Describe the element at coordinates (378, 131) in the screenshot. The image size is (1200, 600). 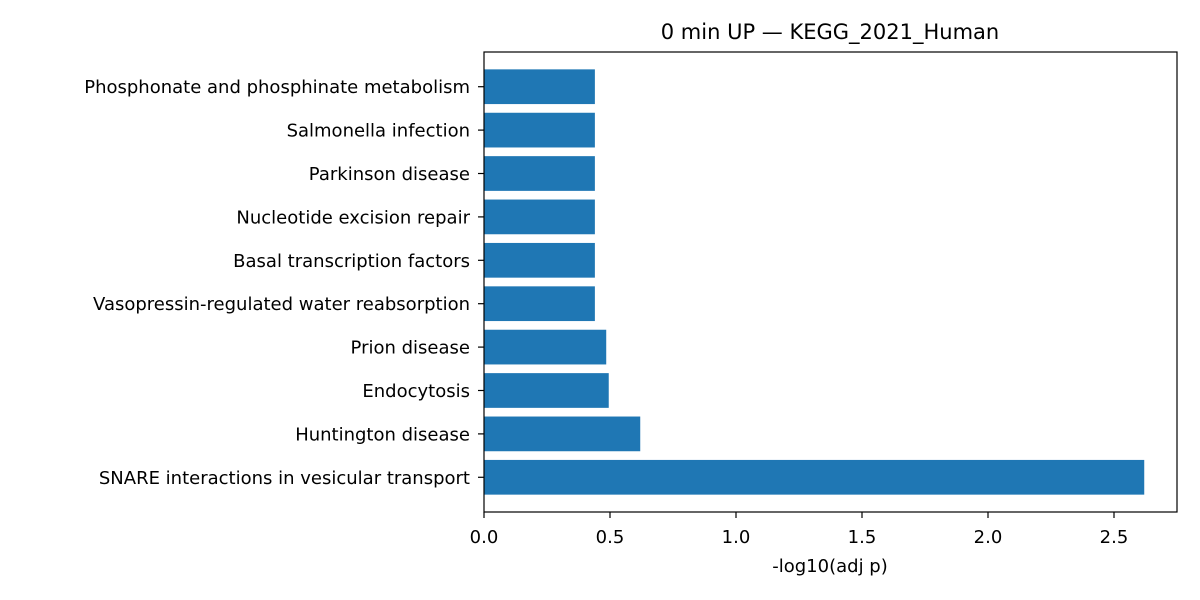
I see `y-tick-label: Salmonella infection` at that location.